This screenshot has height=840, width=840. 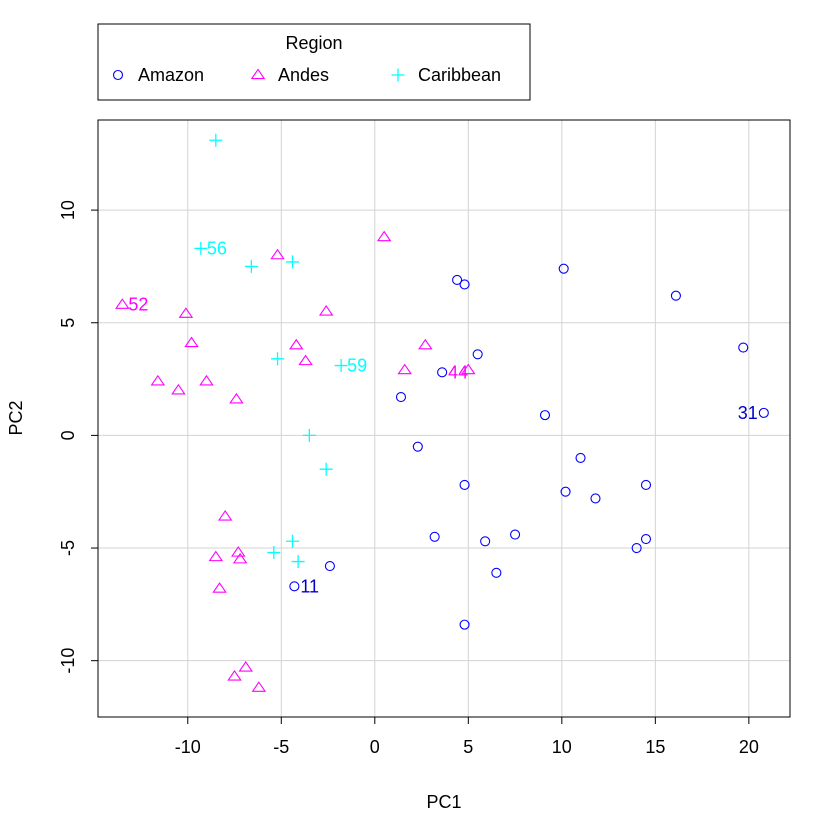 I want to click on y-tick-label: -5, so click(x=68, y=548).